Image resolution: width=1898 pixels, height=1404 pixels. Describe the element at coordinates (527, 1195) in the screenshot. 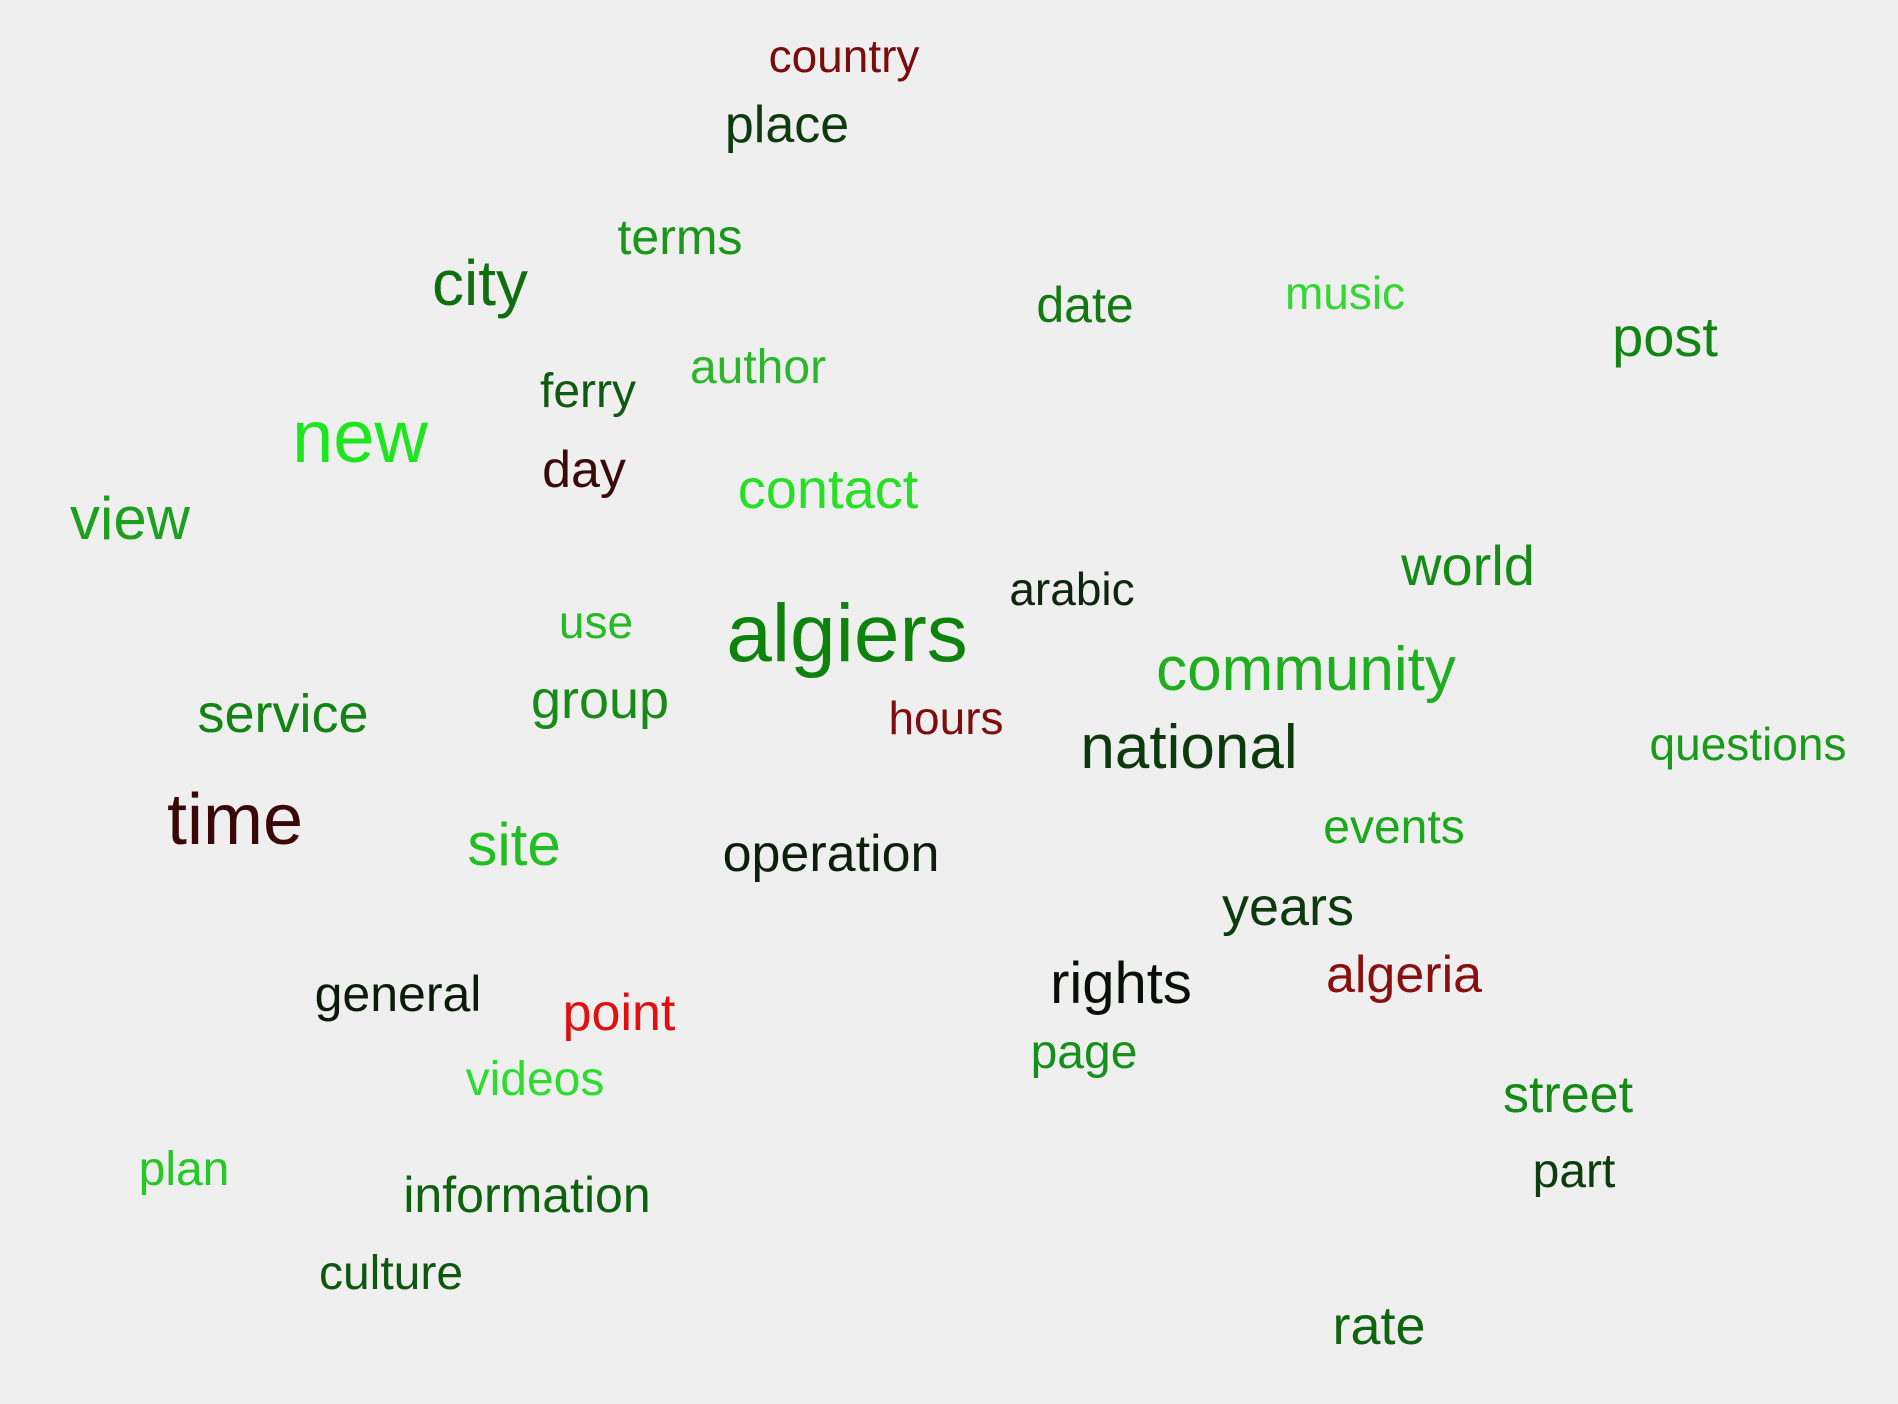

I see `word-information: information` at that location.